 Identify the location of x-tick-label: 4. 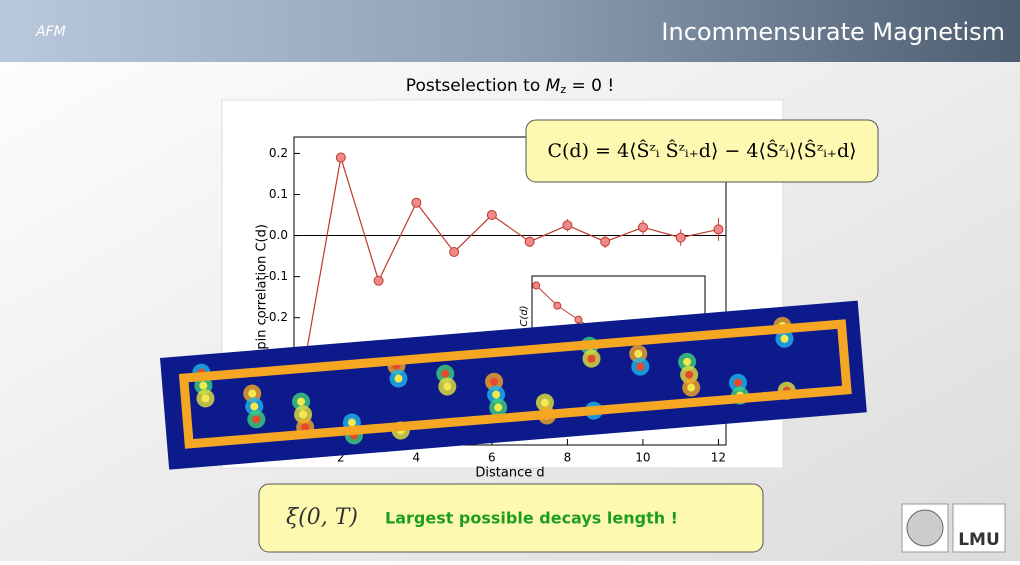
(417, 458).